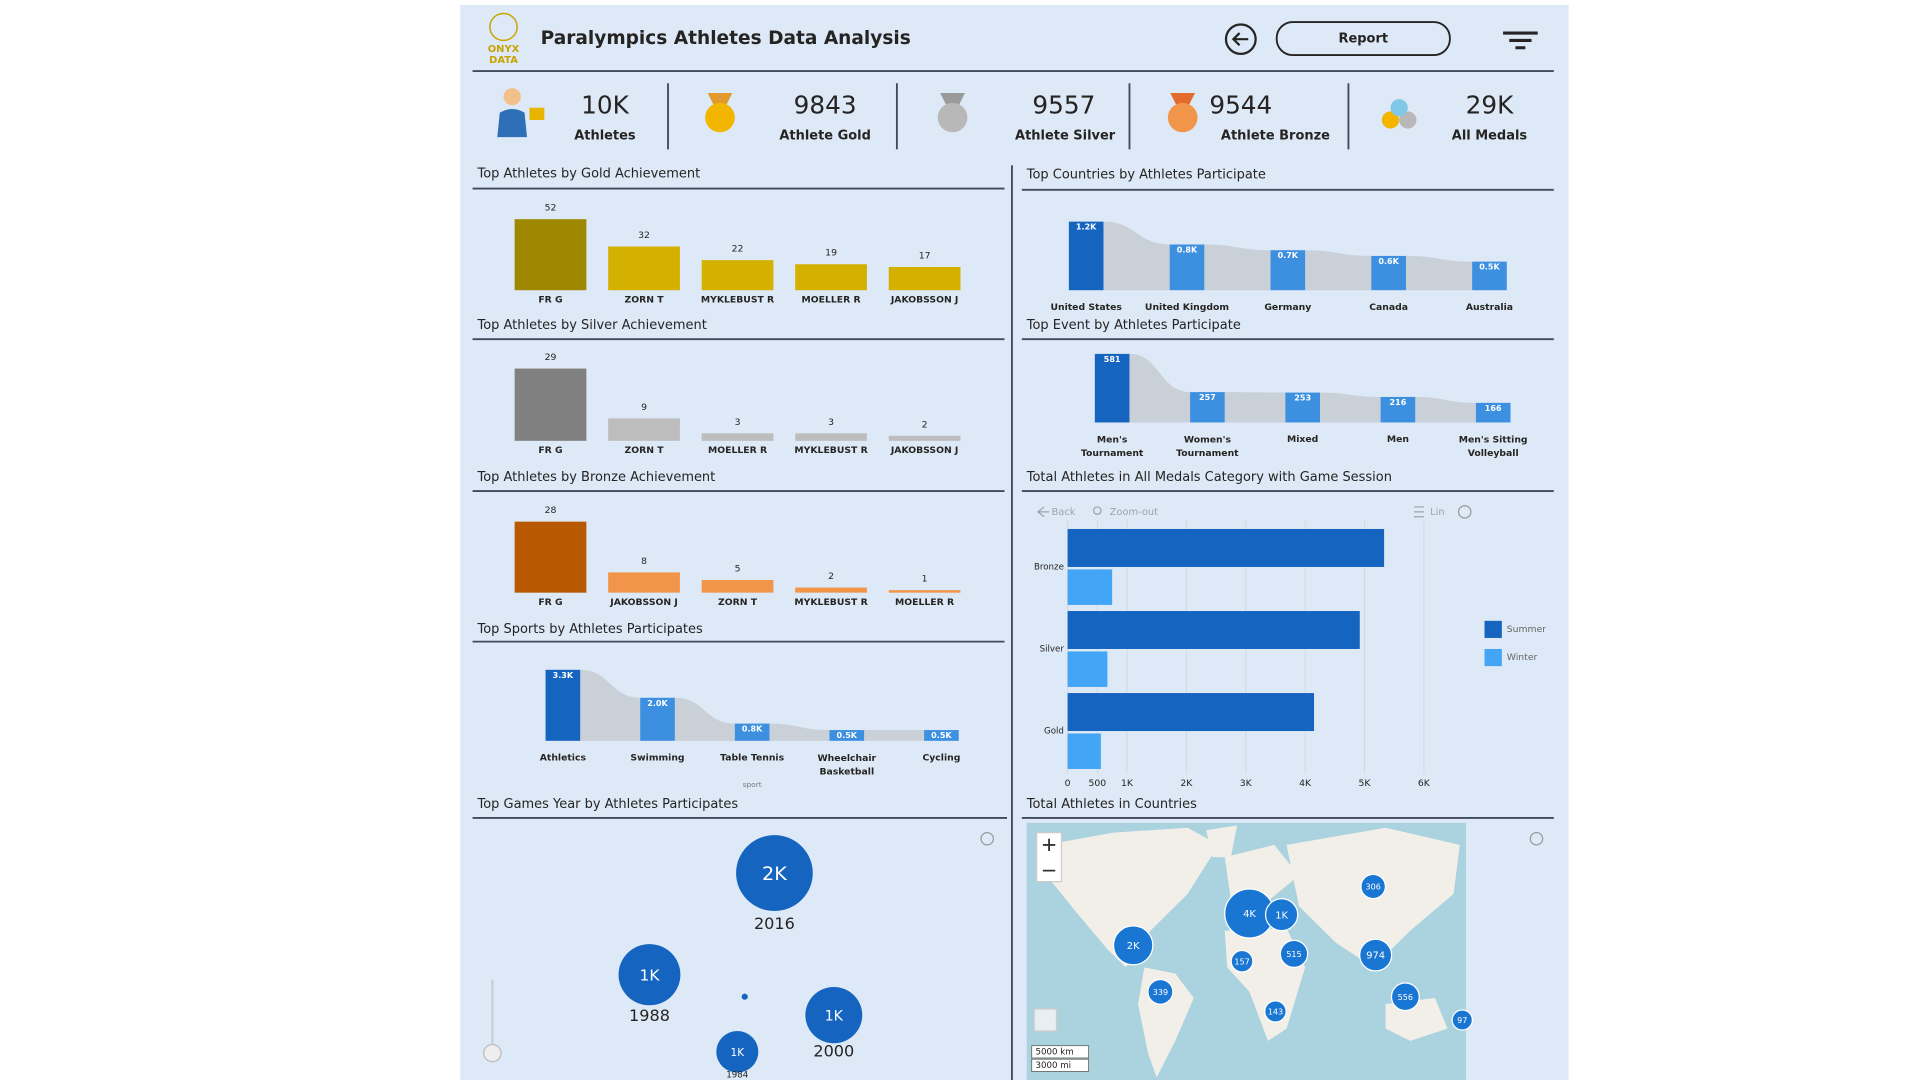  I want to click on data-label: 216, so click(1398, 402).